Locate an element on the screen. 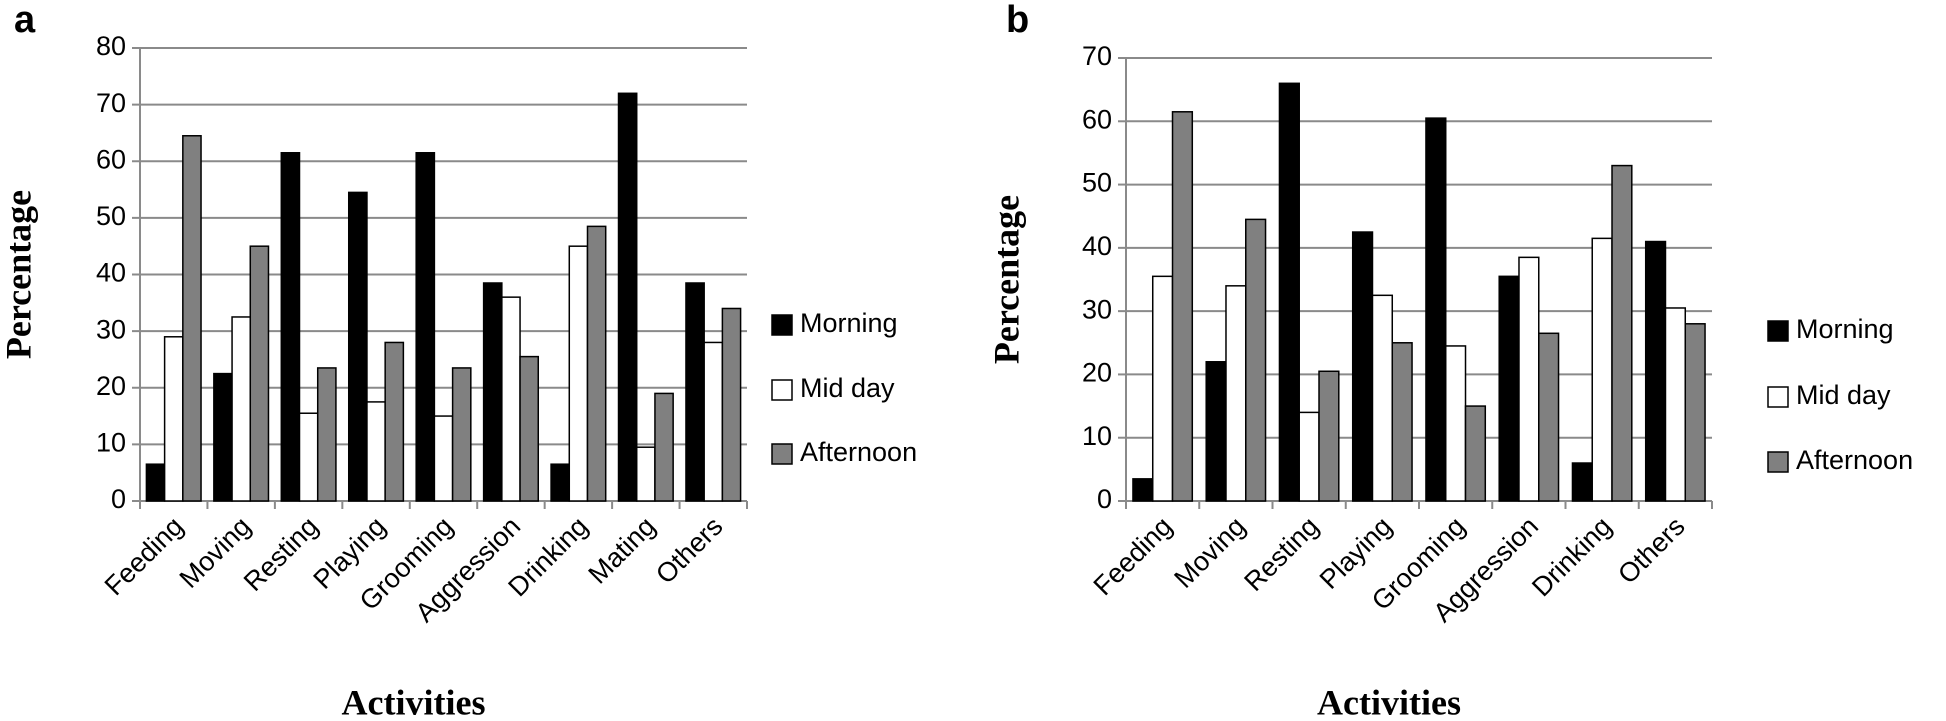  x-tick-label: Moving is located at coordinates (1209, 552).